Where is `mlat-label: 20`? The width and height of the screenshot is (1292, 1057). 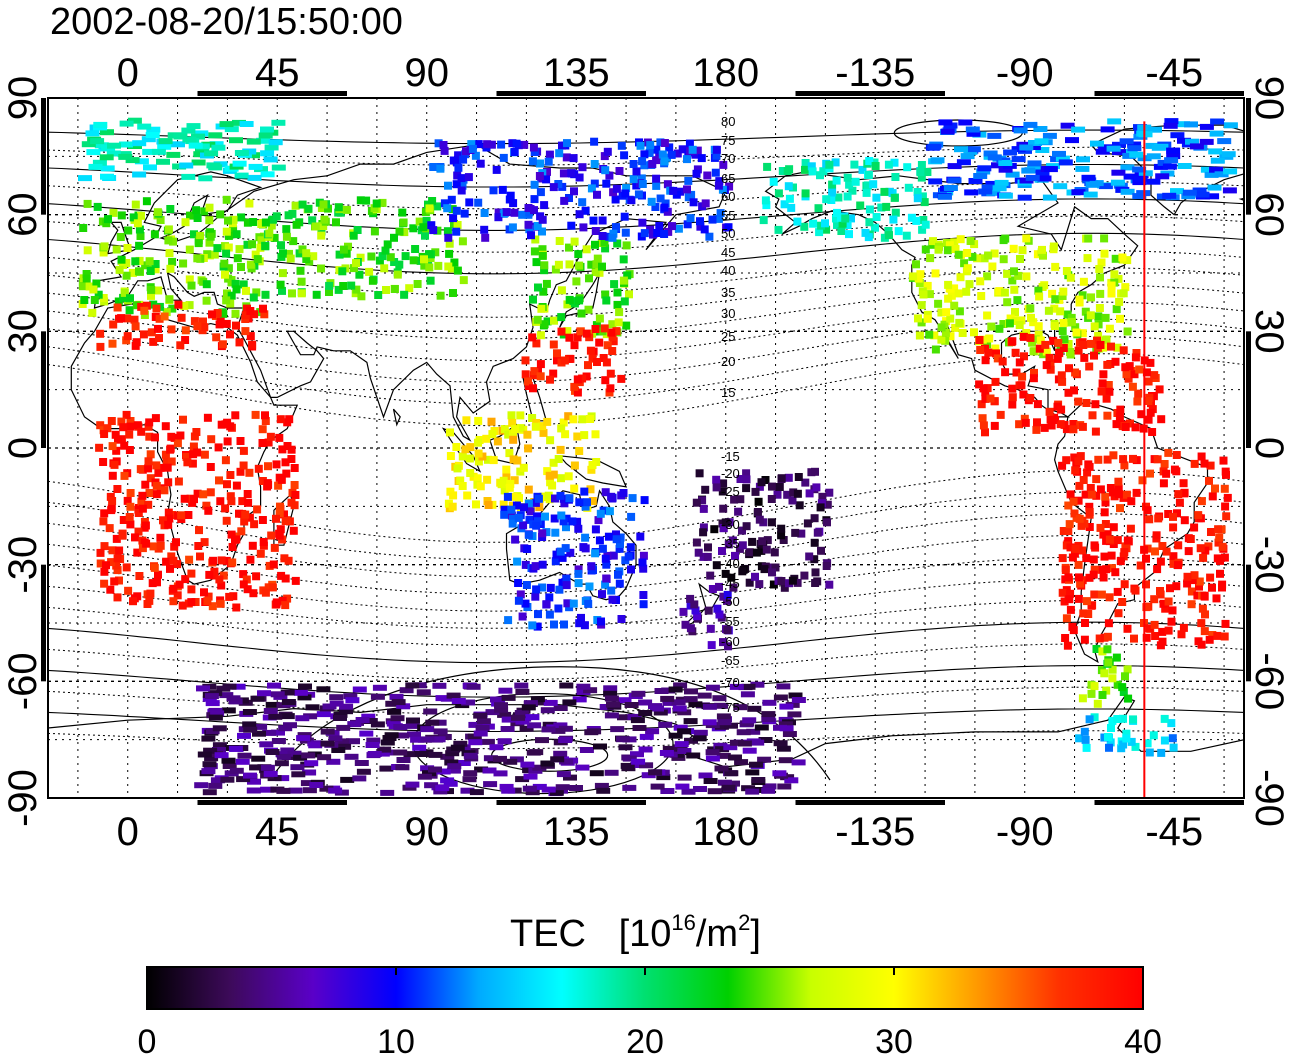 mlat-label: 20 is located at coordinates (728, 361).